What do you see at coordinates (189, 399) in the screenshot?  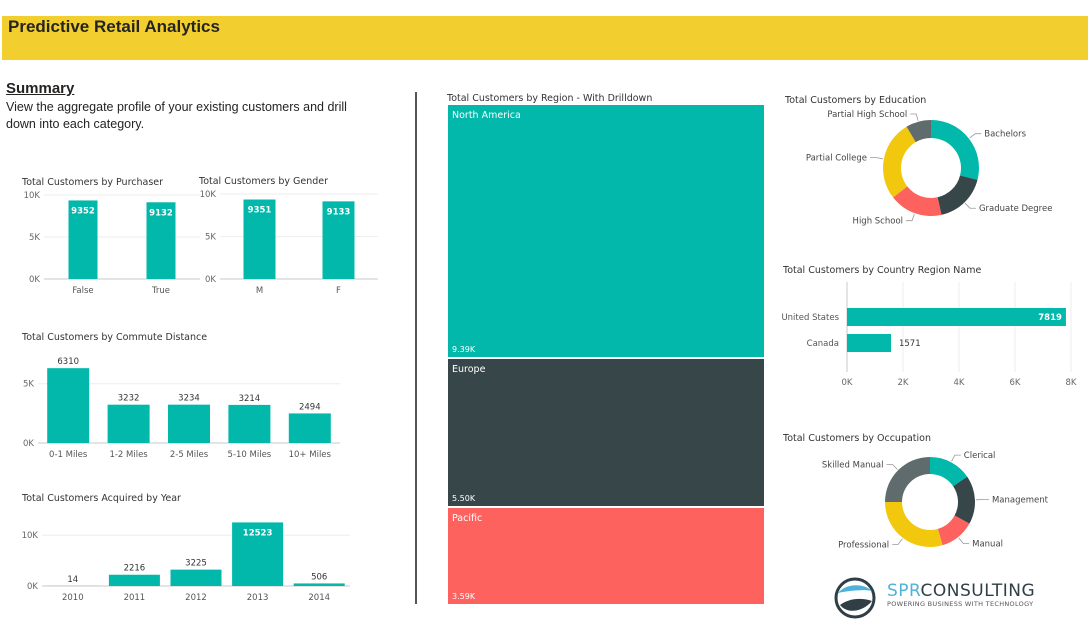 I see `data-label: 3234` at bounding box center [189, 399].